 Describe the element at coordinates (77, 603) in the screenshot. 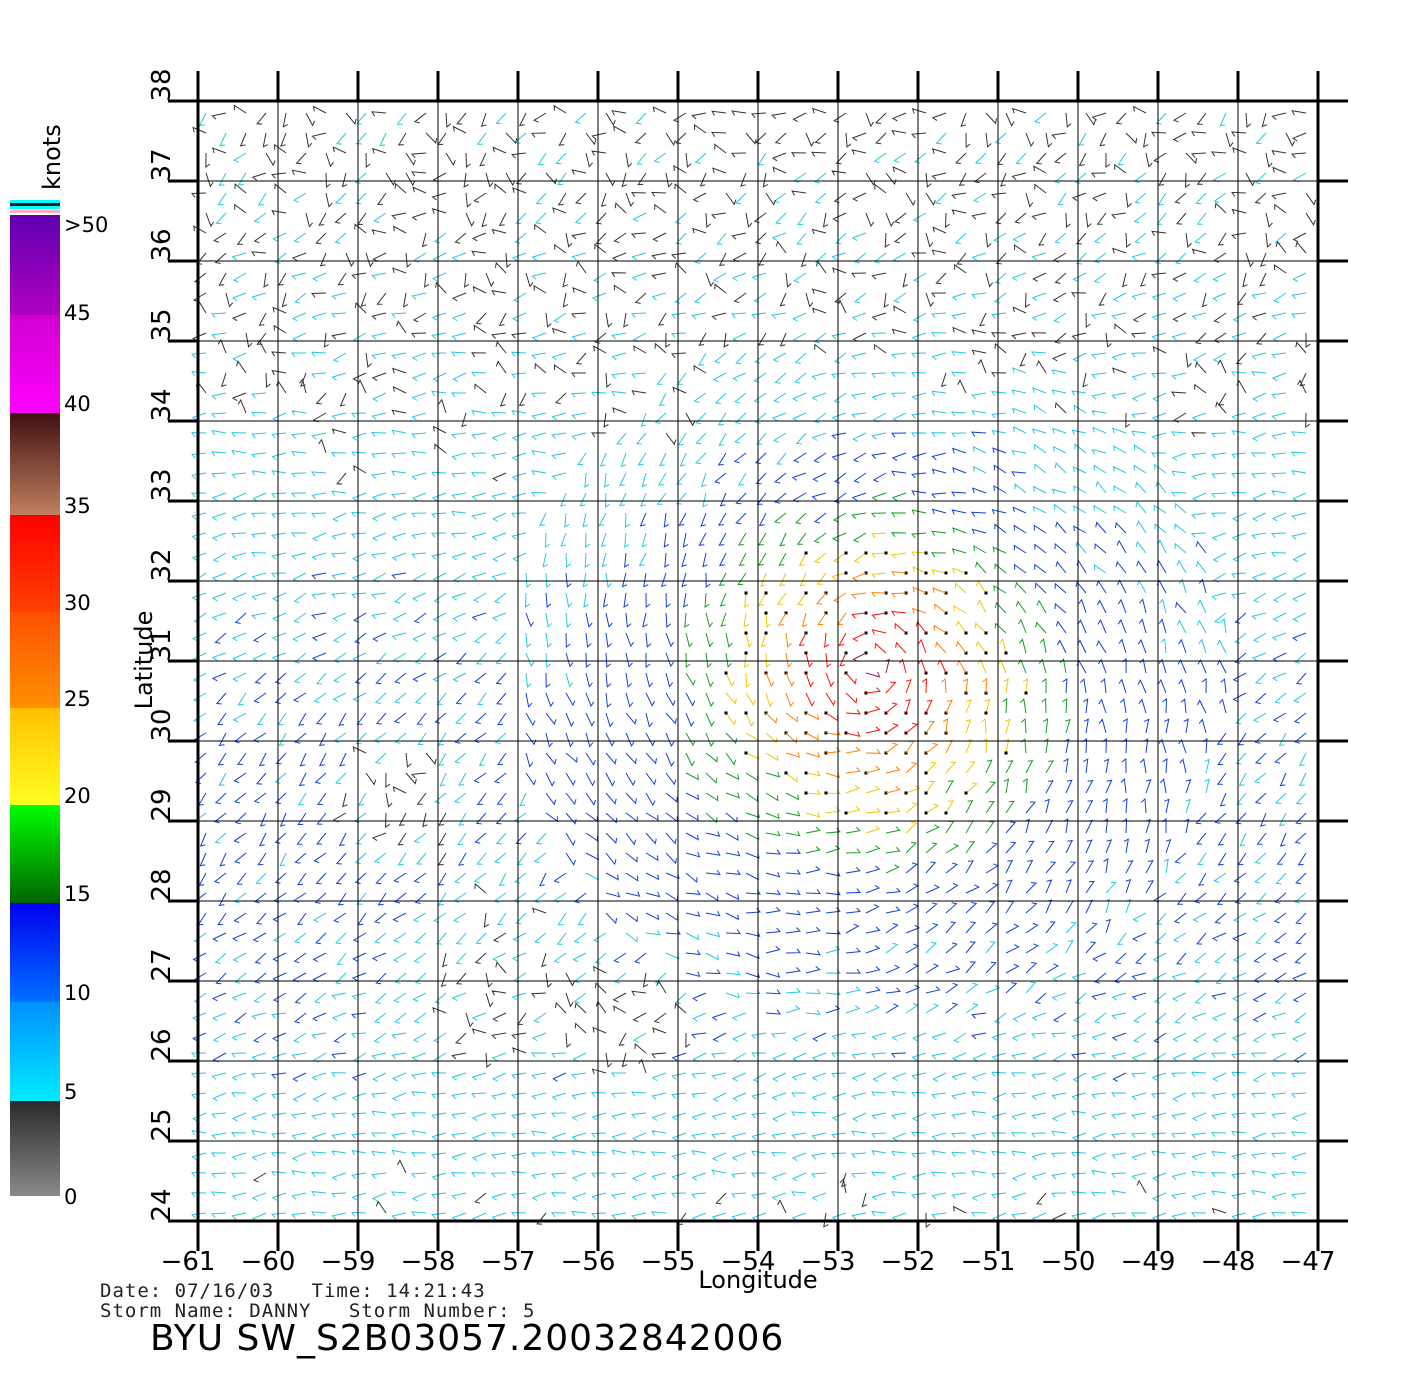

I see `colorbar-label: 30` at that location.